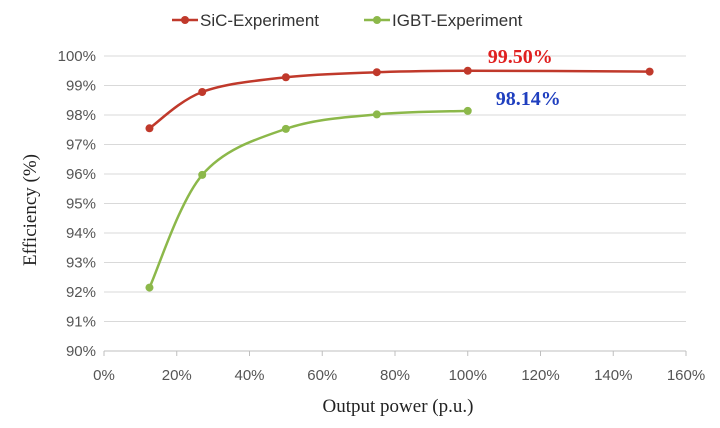  Describe the element at coordinates (322, 375) in the screenshot. I see `x-tick-label: 60%` at that location.